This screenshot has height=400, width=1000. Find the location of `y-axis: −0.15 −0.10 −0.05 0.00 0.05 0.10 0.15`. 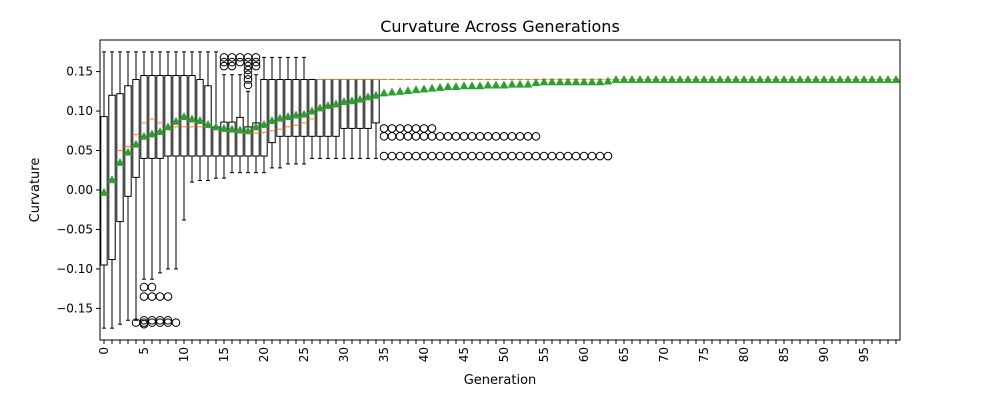

y-axis: −0.15 −0.10 −0.05 0.00 0.05 0.10 0.15 is located at coordinates (78, 190).